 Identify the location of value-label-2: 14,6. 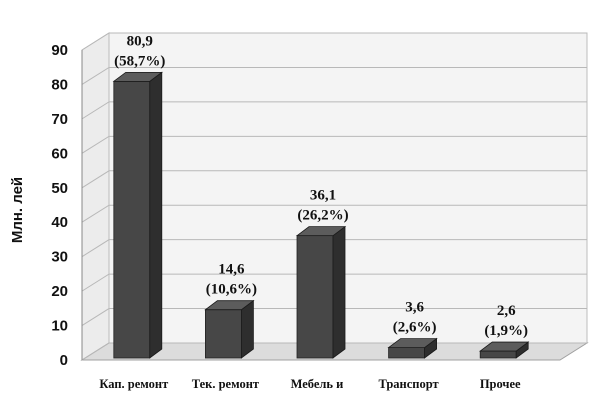
(231, 270).